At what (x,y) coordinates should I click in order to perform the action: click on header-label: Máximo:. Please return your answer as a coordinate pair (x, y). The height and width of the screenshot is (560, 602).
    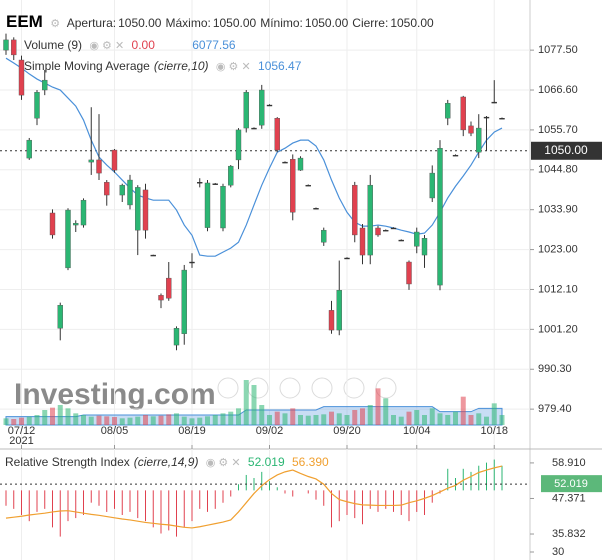
    Looking at the image, I should click on (188, 23).